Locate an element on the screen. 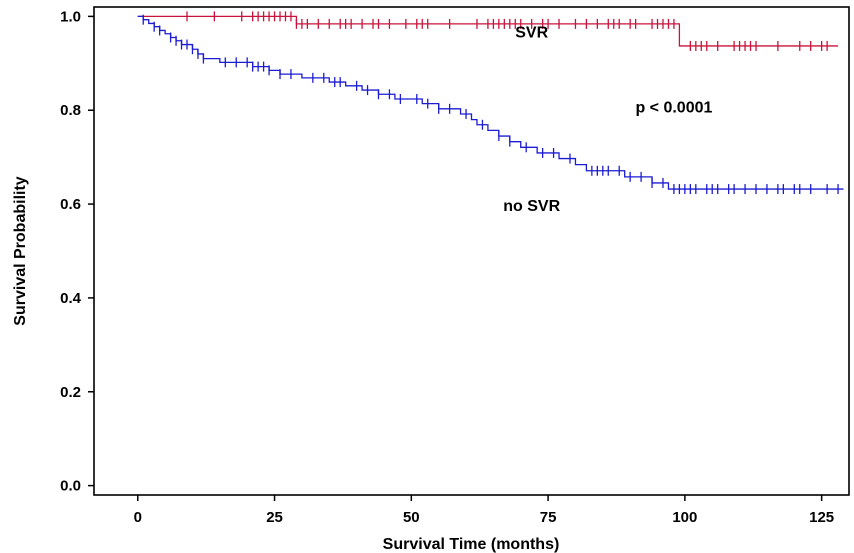 This screenshot has height=553, width=854. annotation-label: SVR is located at coordinates (531, 33).